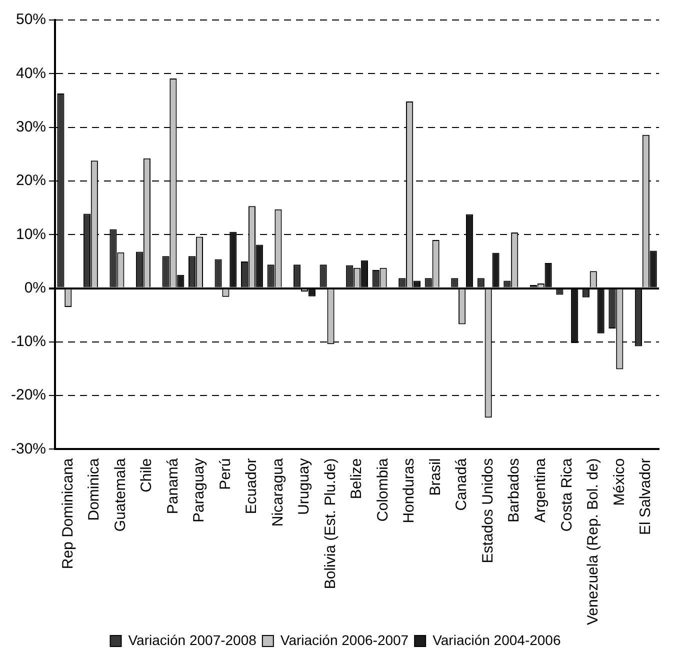  What do you see at coordinates (514, 490) in the screenshot?
I see `x-tick-label: Barbados` at bounding box center [514, 490].